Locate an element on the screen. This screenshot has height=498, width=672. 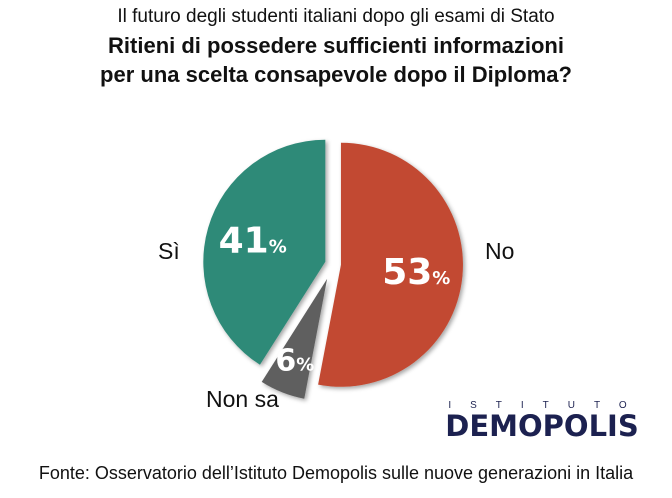
pie-slice-non-sa is located at coordinates (294, 338).